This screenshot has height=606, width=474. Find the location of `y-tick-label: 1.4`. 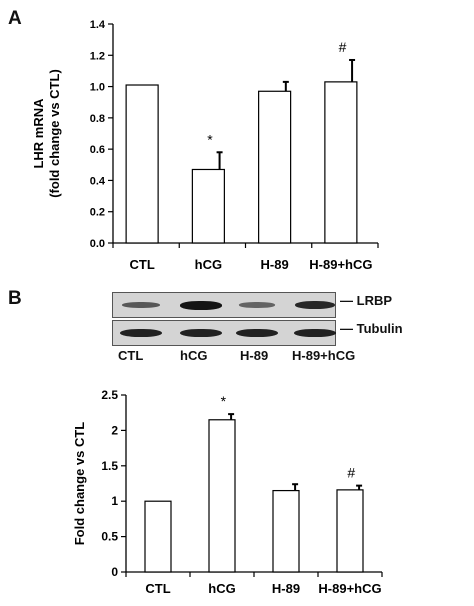

y-tick-label: 1.4 is located at coordinates (98, 25).